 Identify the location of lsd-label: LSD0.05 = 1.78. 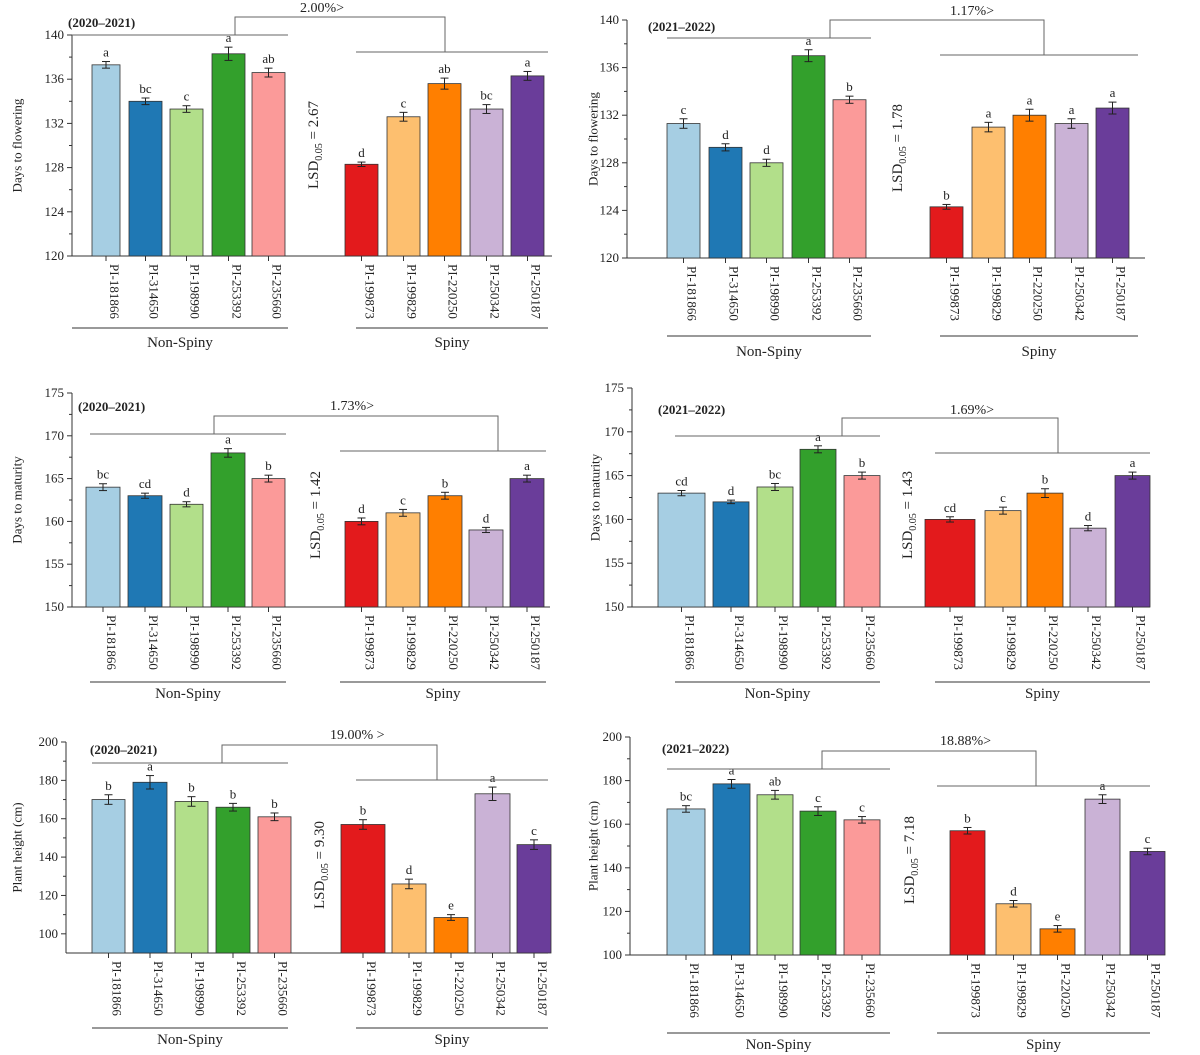
(899, 148).